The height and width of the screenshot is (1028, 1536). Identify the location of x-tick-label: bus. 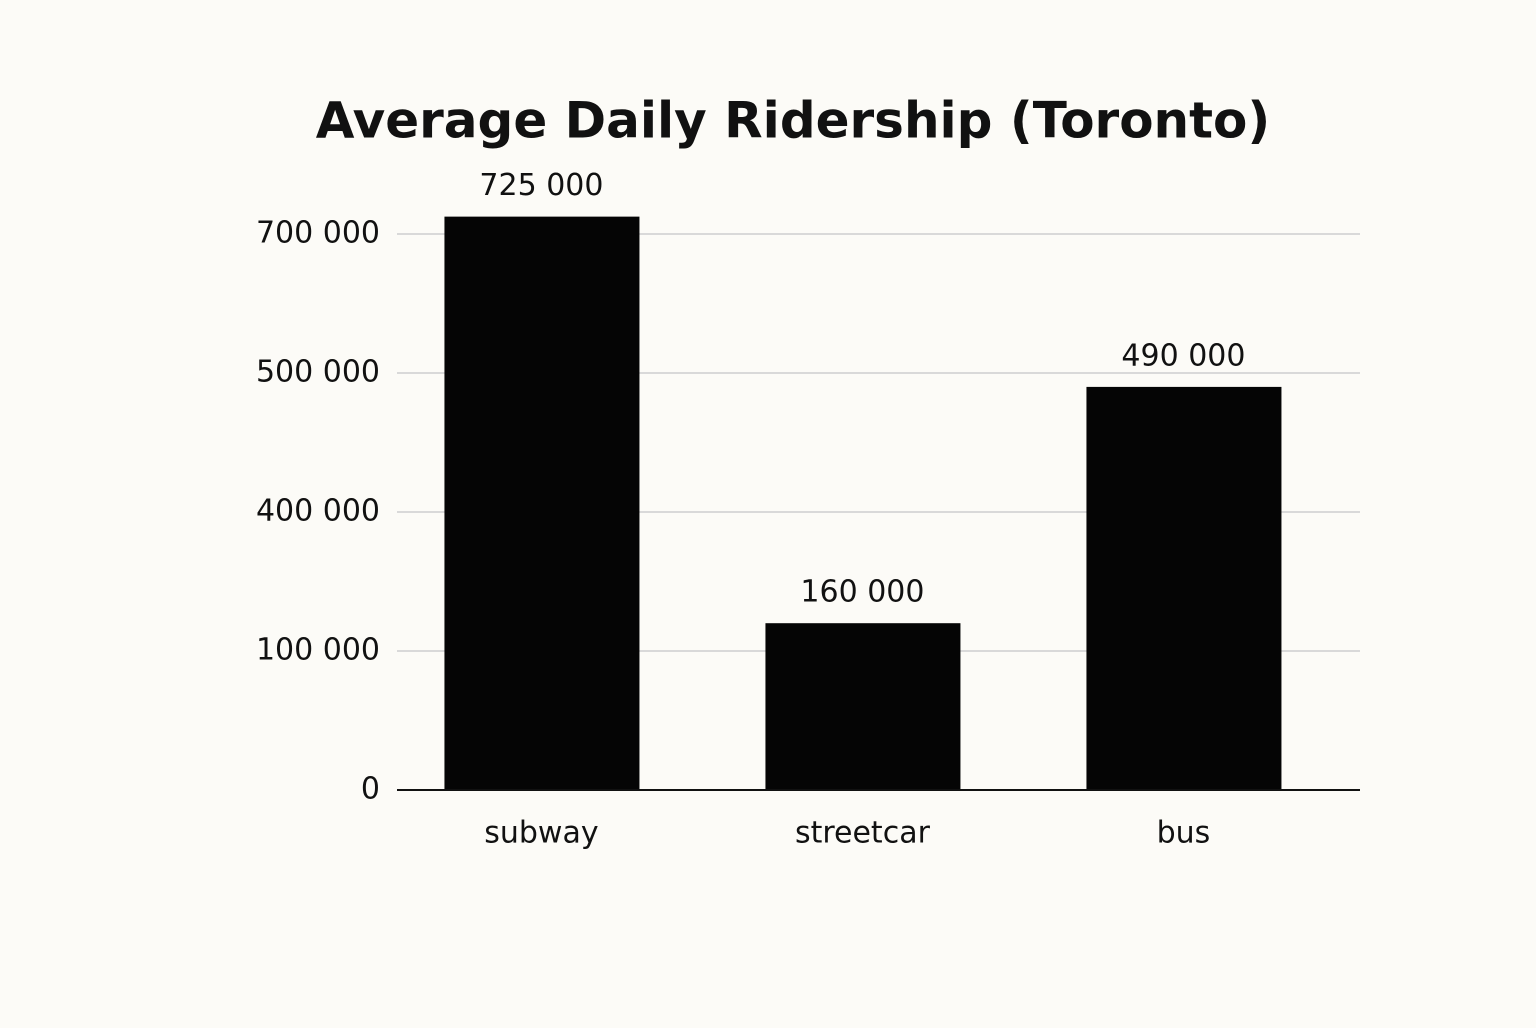
(1184, 833).